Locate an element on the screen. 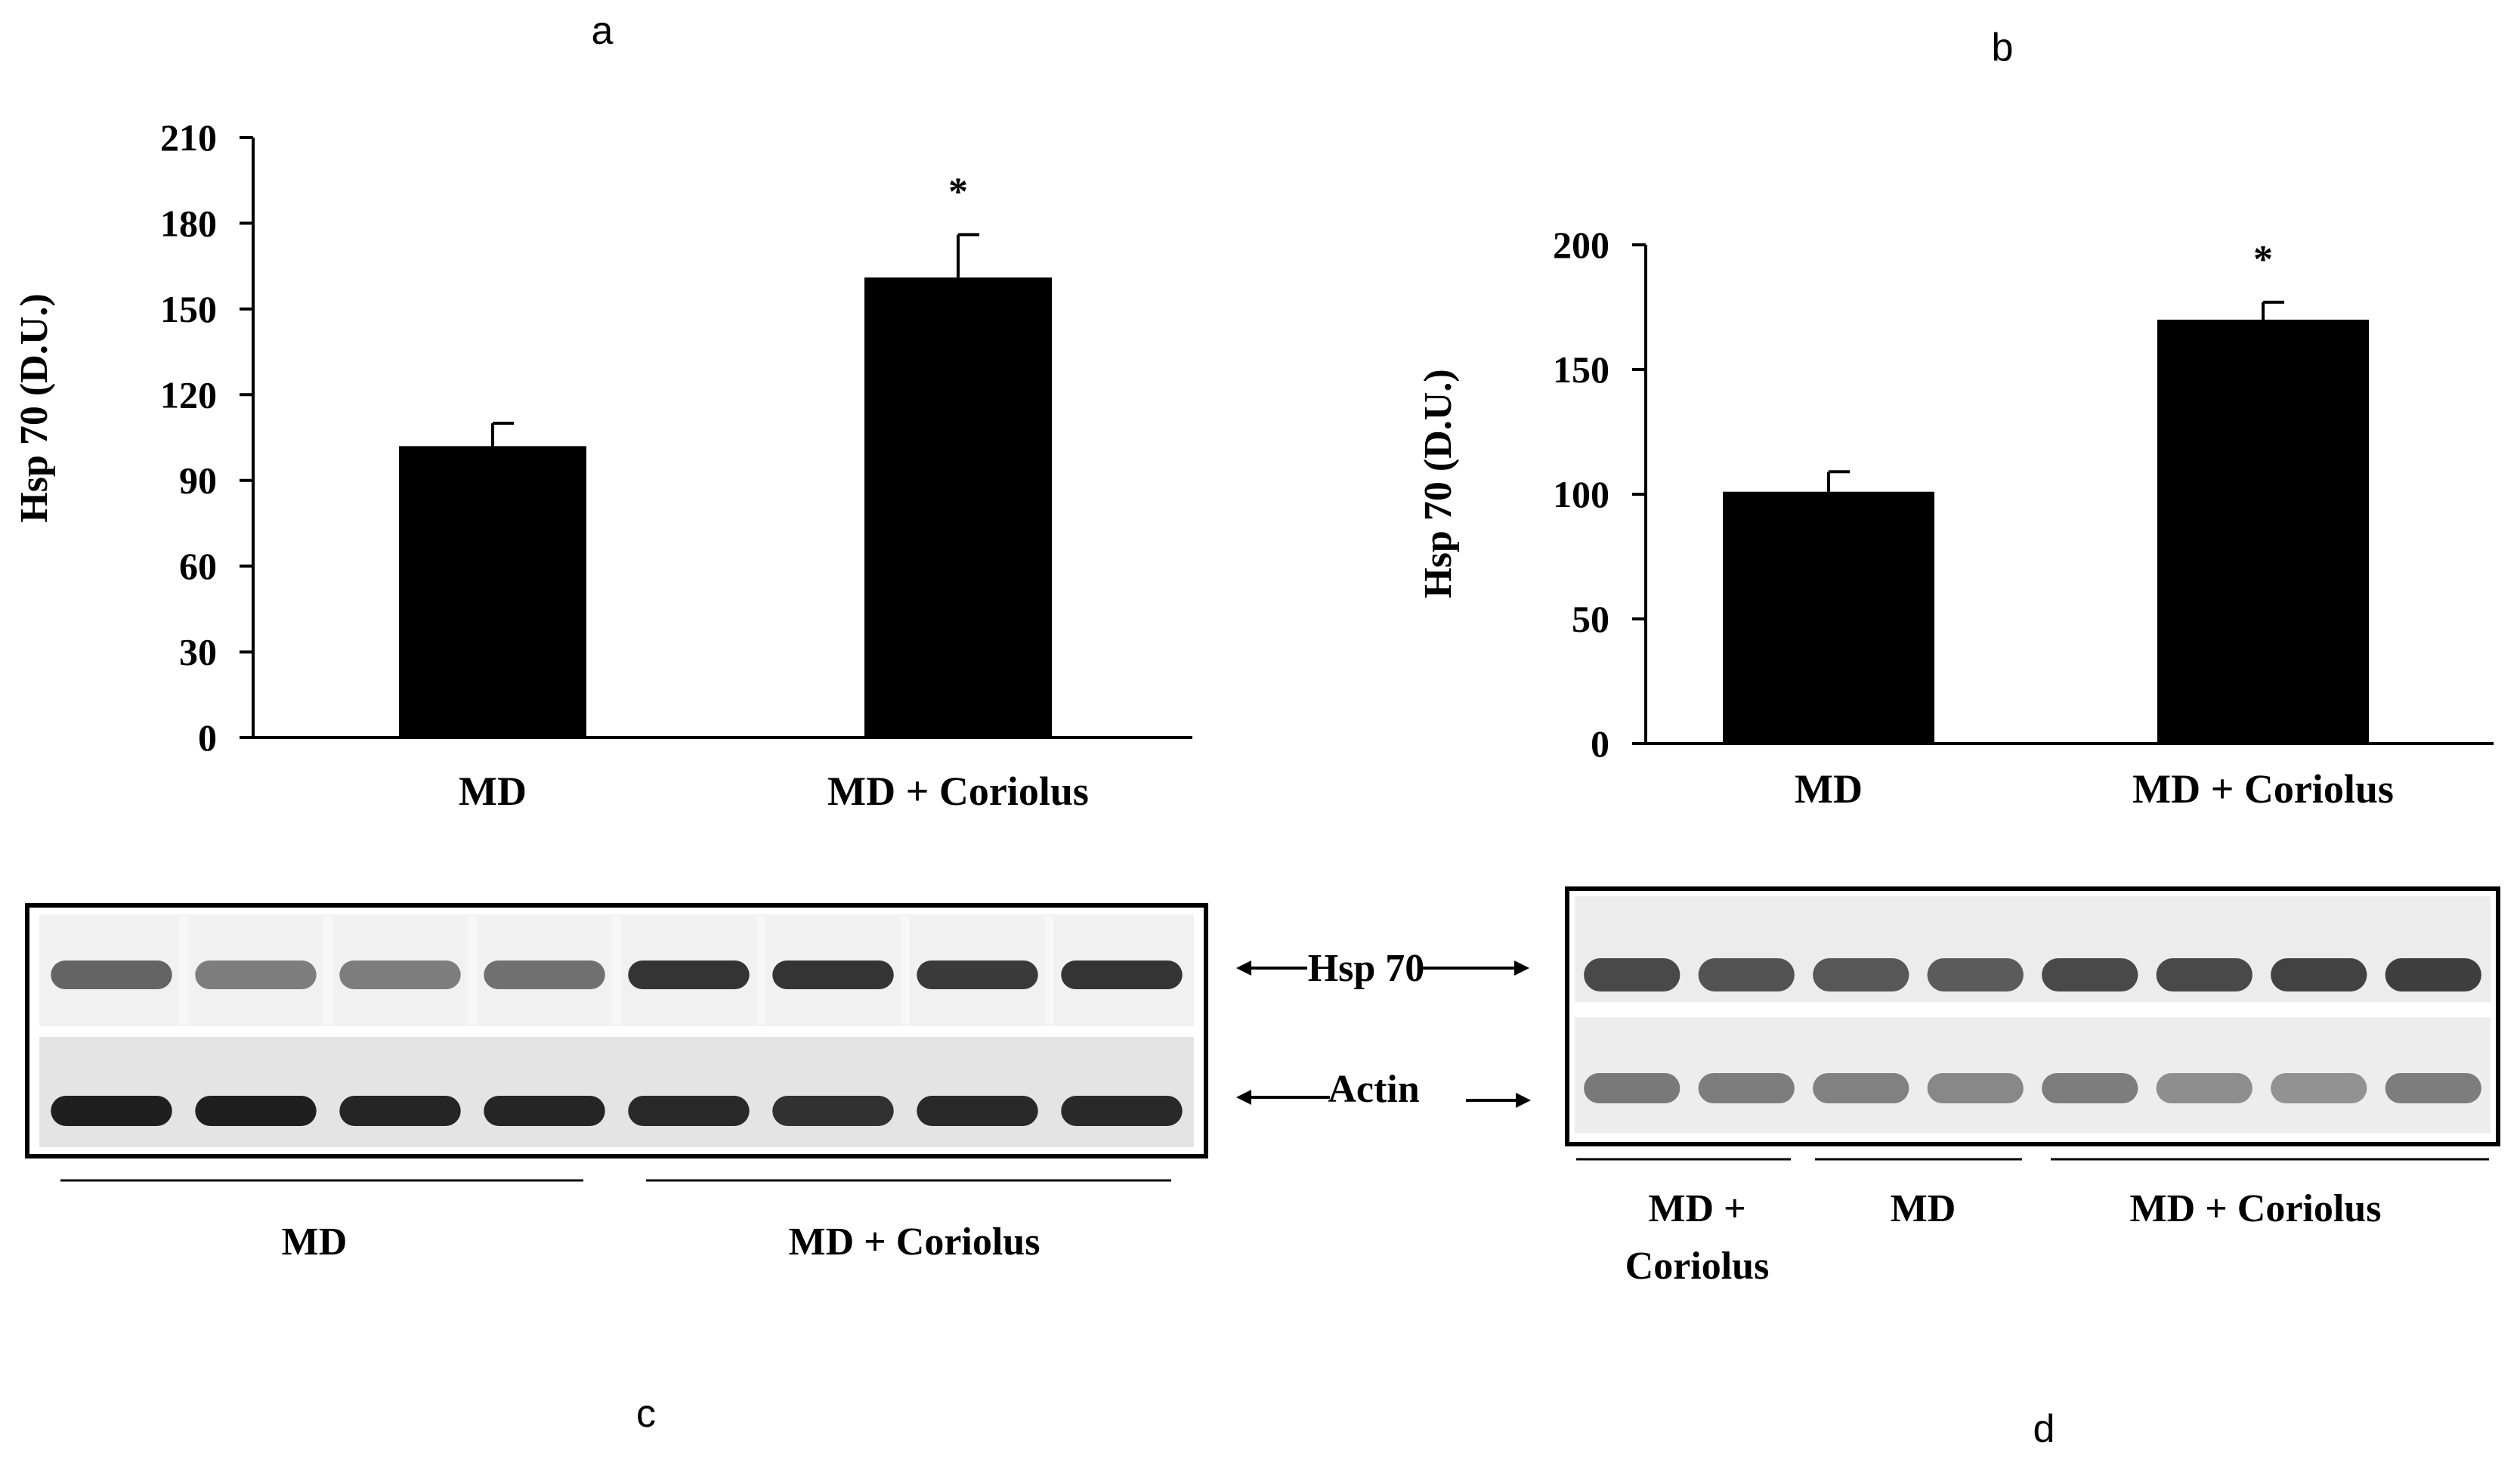  blot-label-actin: Actin is located at coordinates (1373, 1089).